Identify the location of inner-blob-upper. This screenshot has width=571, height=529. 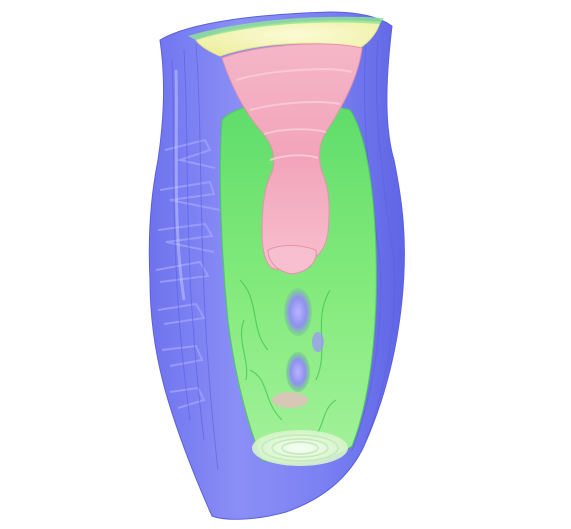
(298, 312).